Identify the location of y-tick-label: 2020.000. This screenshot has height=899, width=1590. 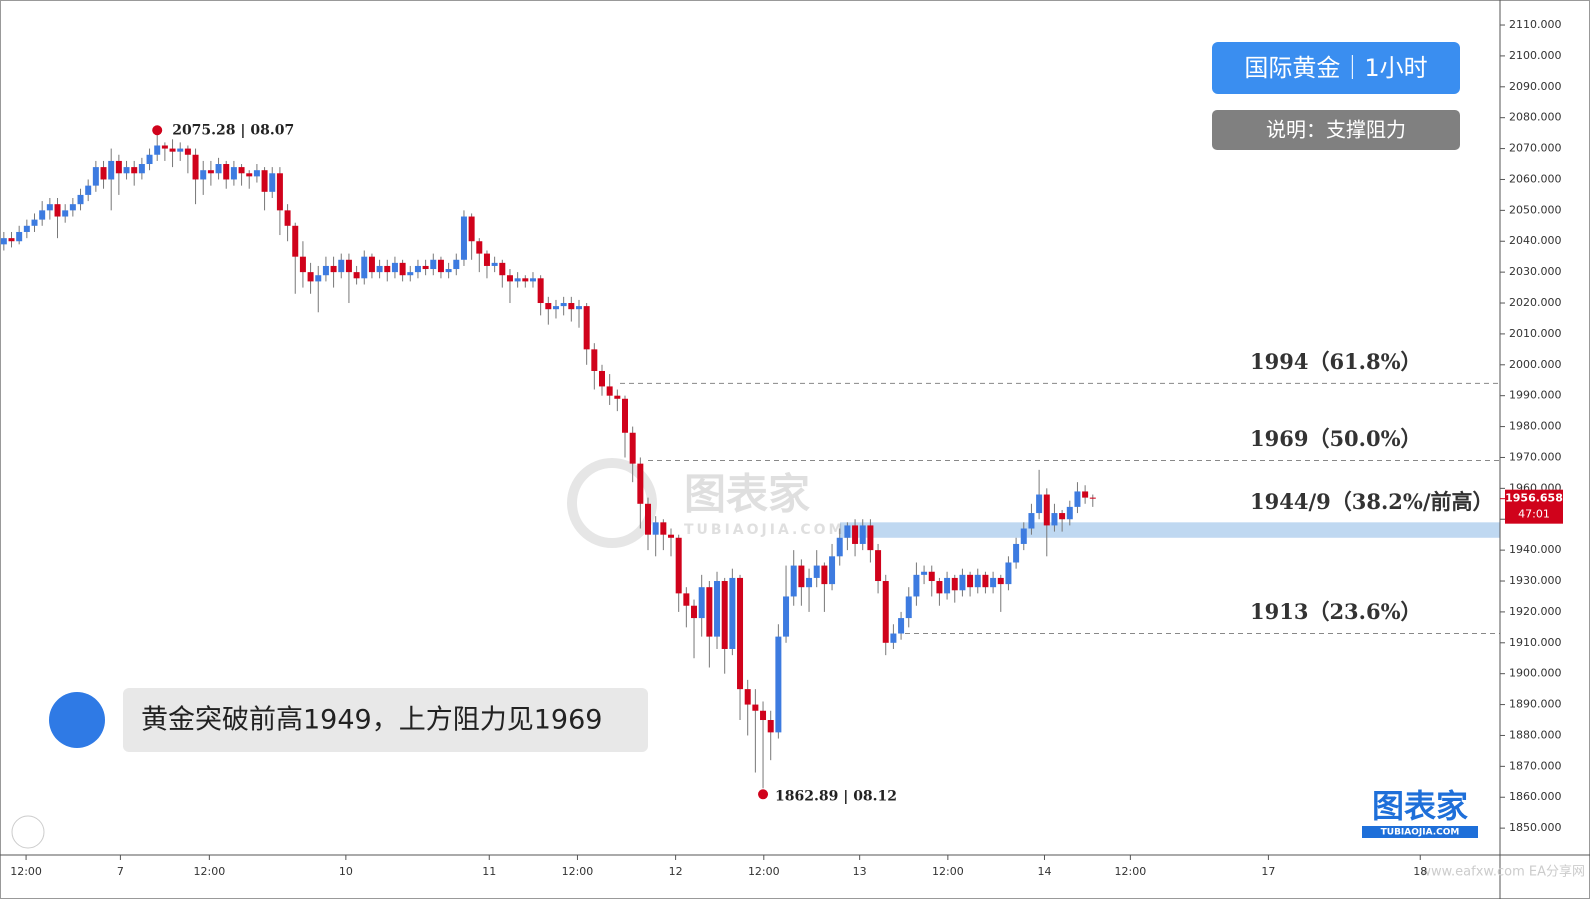
(1535, 302).